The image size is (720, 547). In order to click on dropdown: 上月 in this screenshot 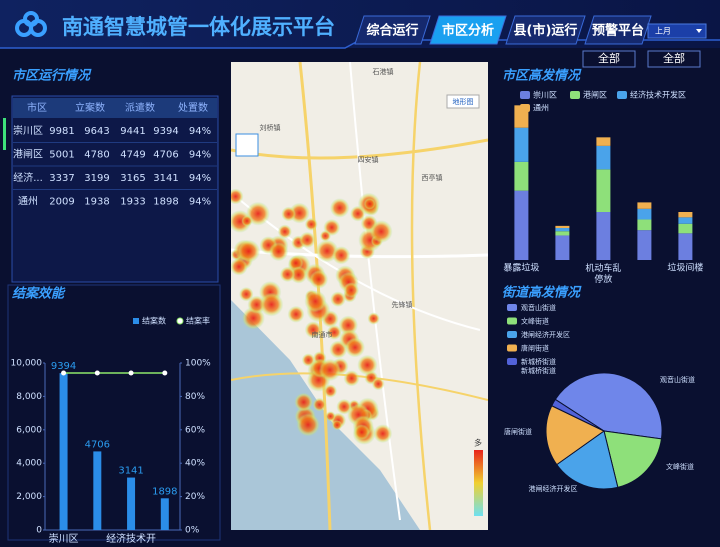, I will do `click(677, 31)`.